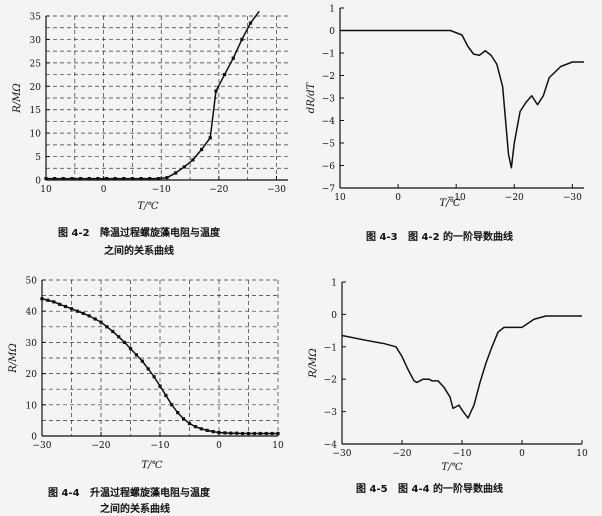  I want to click on caption-fig-4-2-line1: 降温过程螺旋藻电阻与温度, so click(160, 233).